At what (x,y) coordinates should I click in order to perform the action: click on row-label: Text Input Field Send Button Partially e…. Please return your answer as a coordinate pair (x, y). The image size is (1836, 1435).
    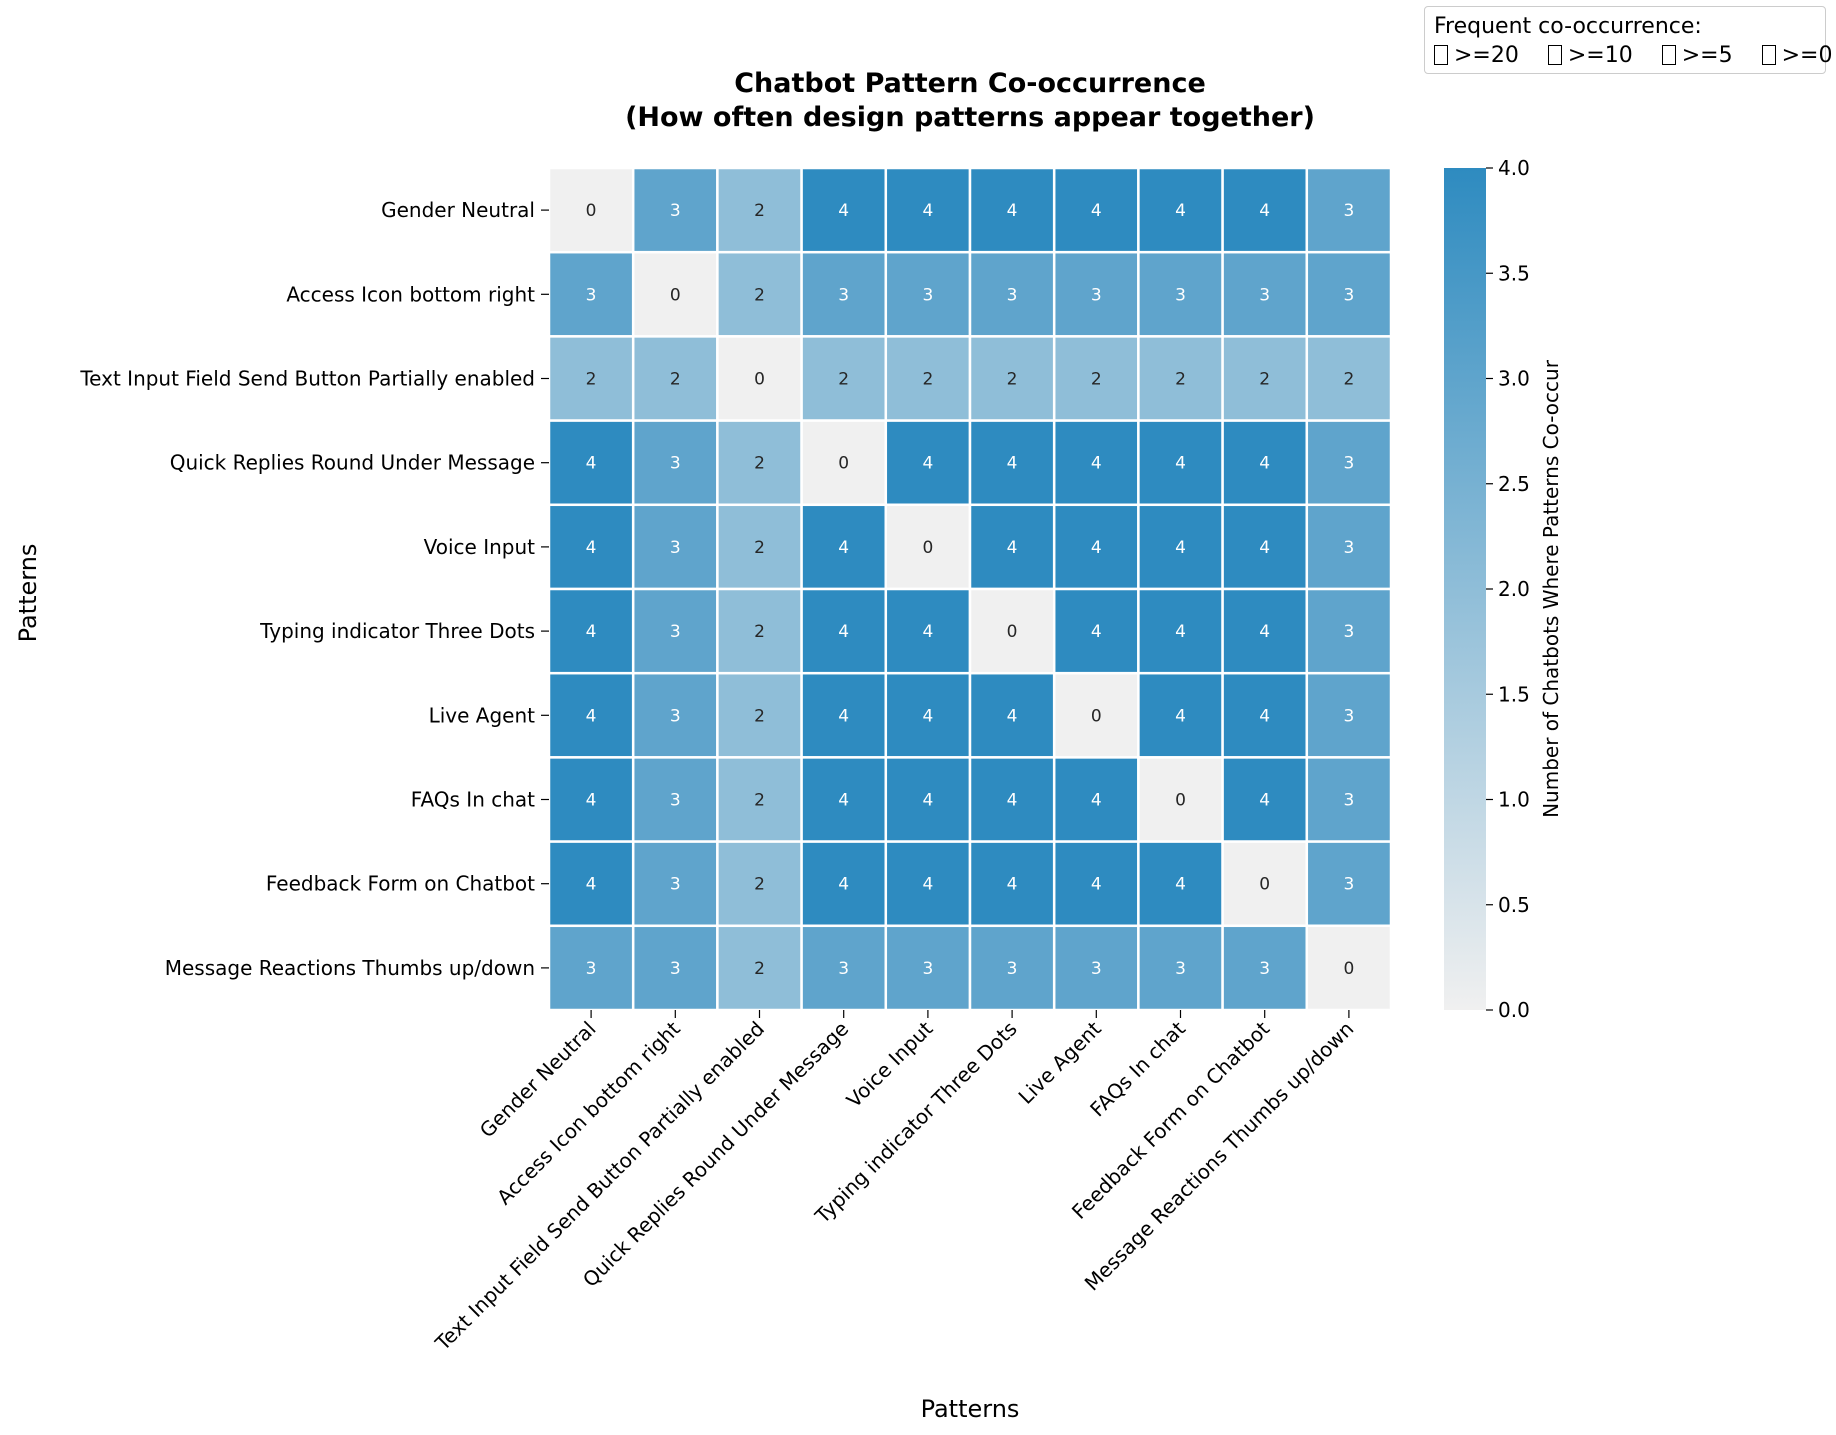
    Looking at the image, I should click on (307, 379).